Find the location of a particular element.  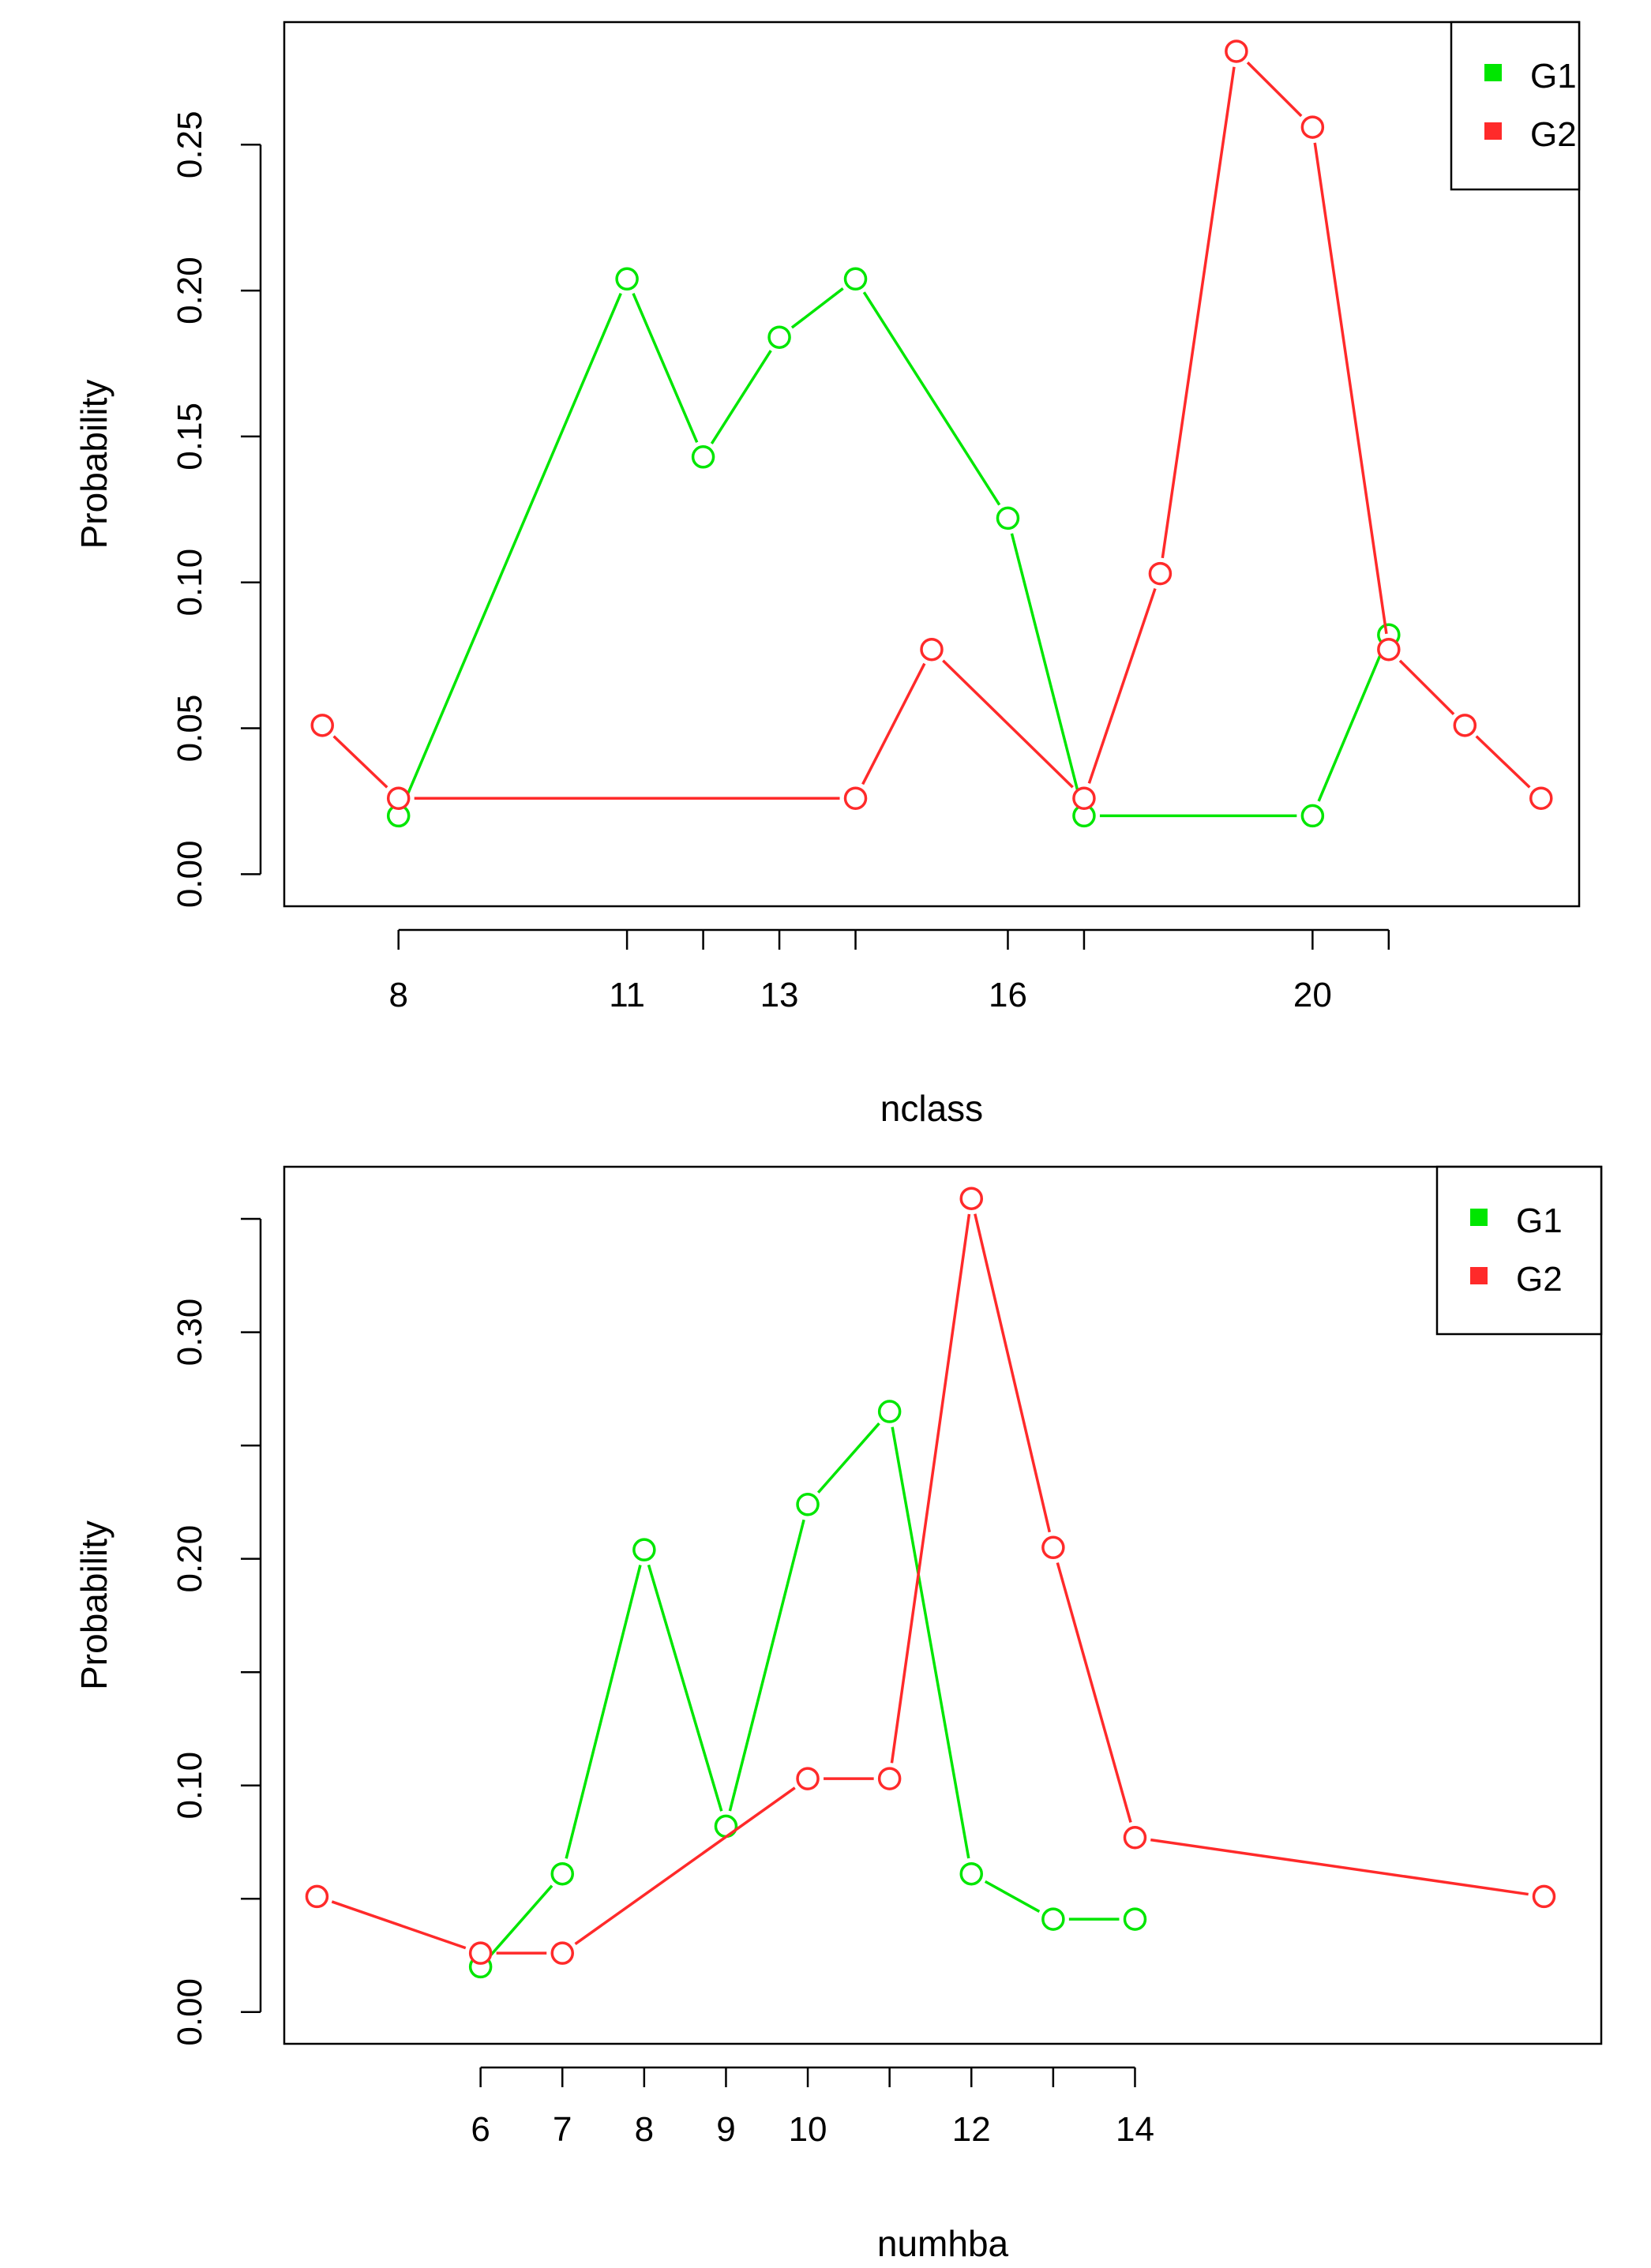

x-tick-label: 11 is located at coordinates (627, 995).